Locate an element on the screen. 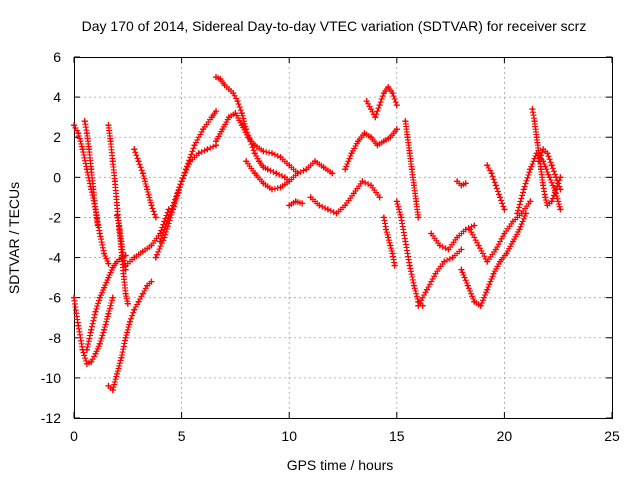 This screenshot has width=640, height=480. y-tick-label: 6 is located at coordinates (57, 57).